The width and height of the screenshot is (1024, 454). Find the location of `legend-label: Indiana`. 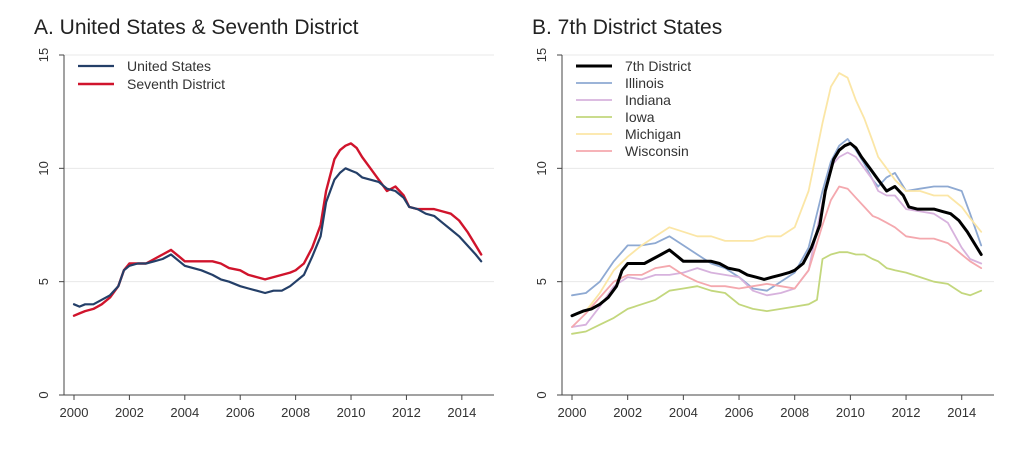

legend-label: Indiana is located at coordinates (648, 100).